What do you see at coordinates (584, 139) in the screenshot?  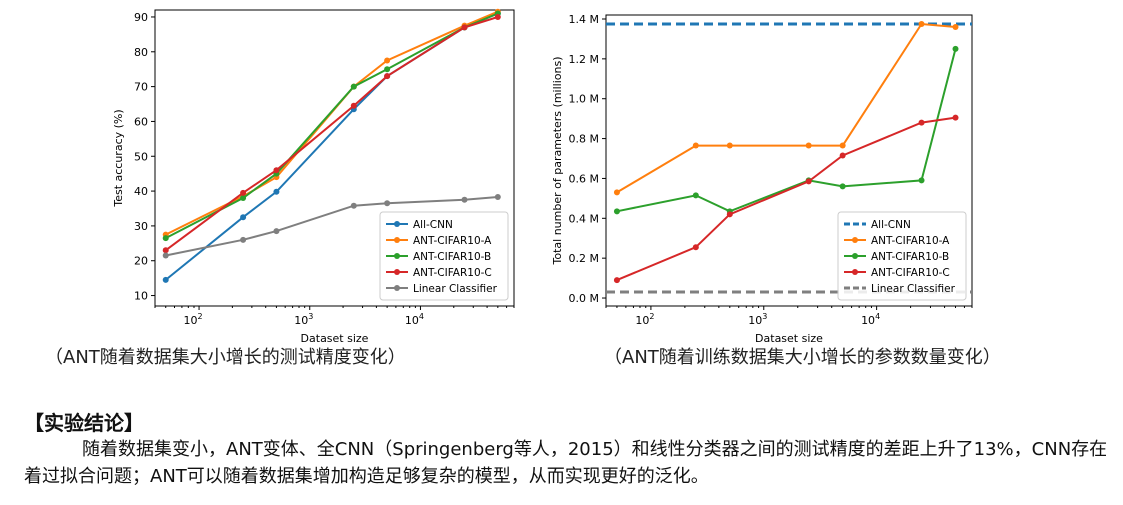 I see `chart1-ytick-label: 0.8 M` at bounding box center [584, 139].